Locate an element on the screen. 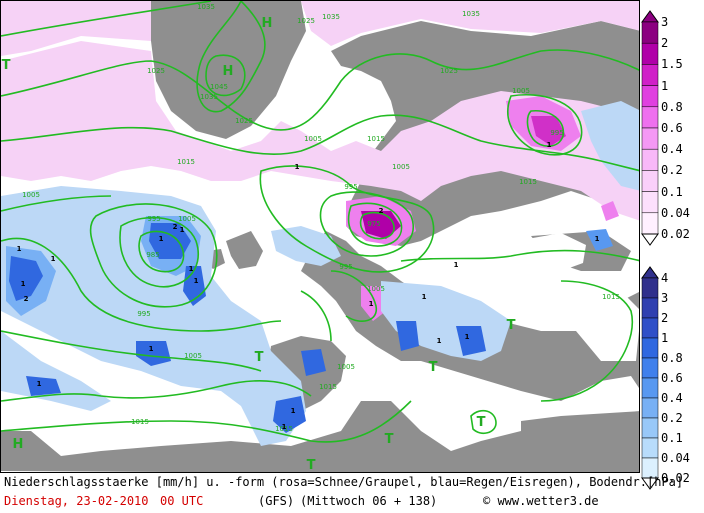 This screenshot has height=513, width=704. rain-legend-top-arrow is located at coordinates (650, 272).